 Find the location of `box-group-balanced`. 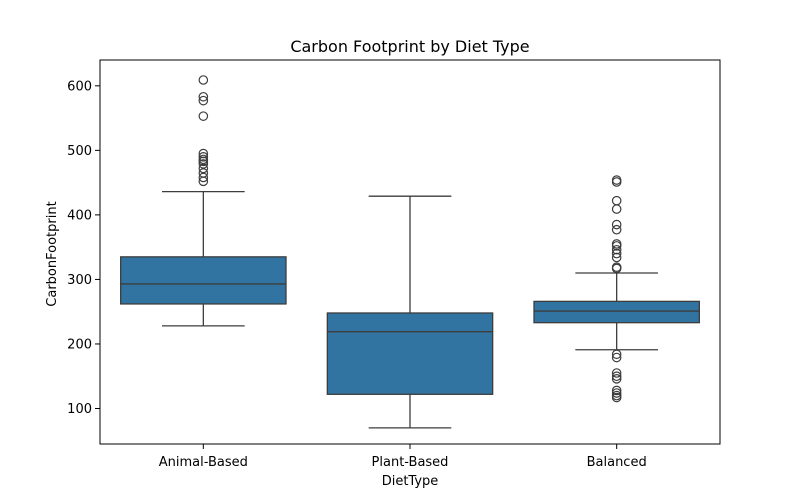

box-group-balanced is located at coordinates (616, 289).